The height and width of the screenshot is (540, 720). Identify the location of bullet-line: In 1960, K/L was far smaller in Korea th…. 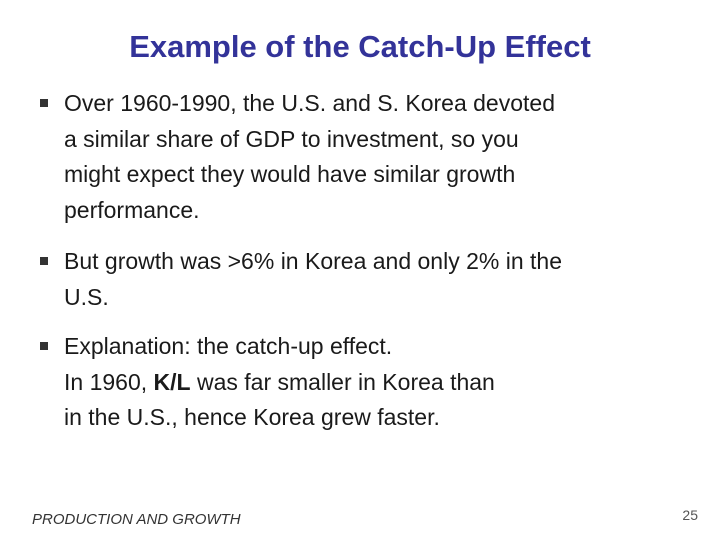
(381, 383).